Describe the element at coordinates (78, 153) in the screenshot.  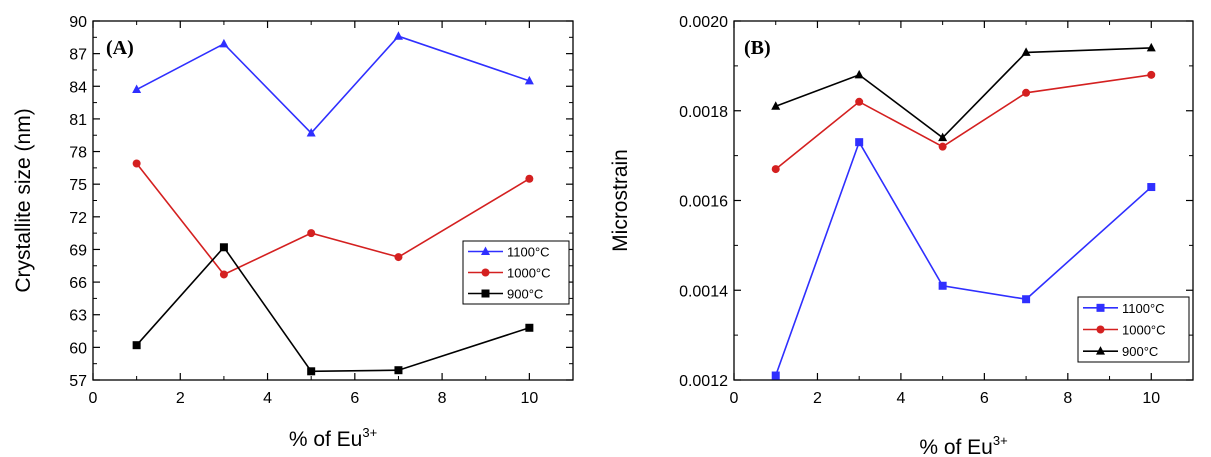
I see `y-tick-label: 78` at that location.